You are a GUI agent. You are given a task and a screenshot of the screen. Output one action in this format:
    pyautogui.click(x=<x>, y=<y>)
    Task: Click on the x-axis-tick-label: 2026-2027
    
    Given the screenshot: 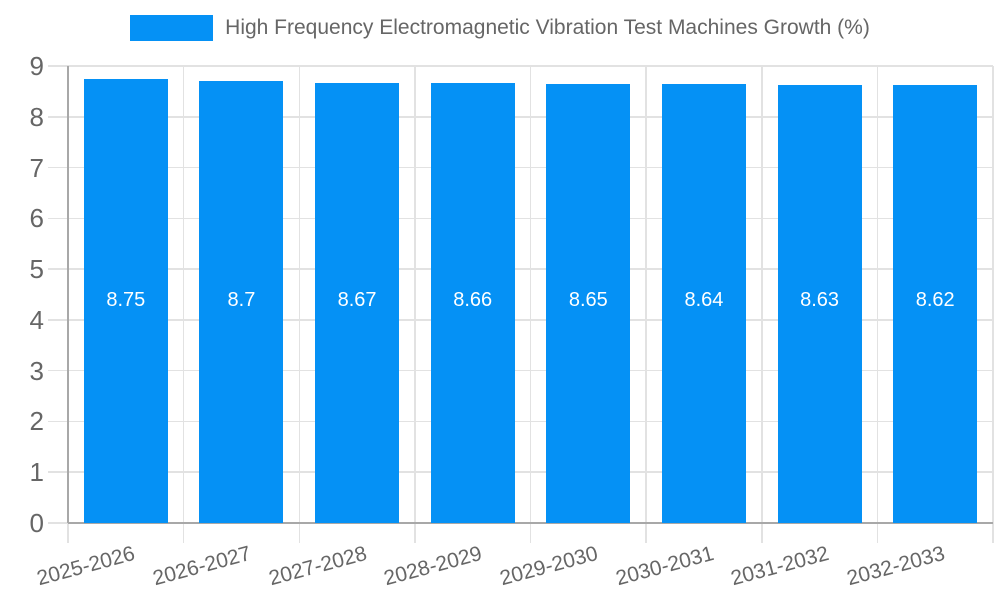 What is the action you would take?
    pyautogui.click(x=202, y=566)
    